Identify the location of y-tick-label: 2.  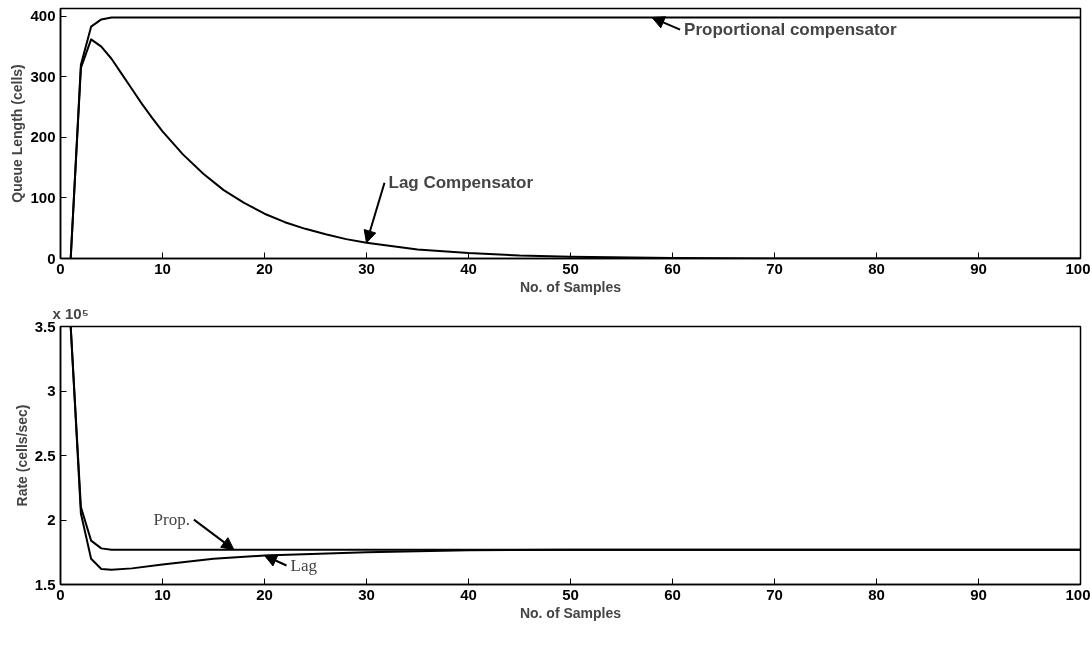
(51, 519).